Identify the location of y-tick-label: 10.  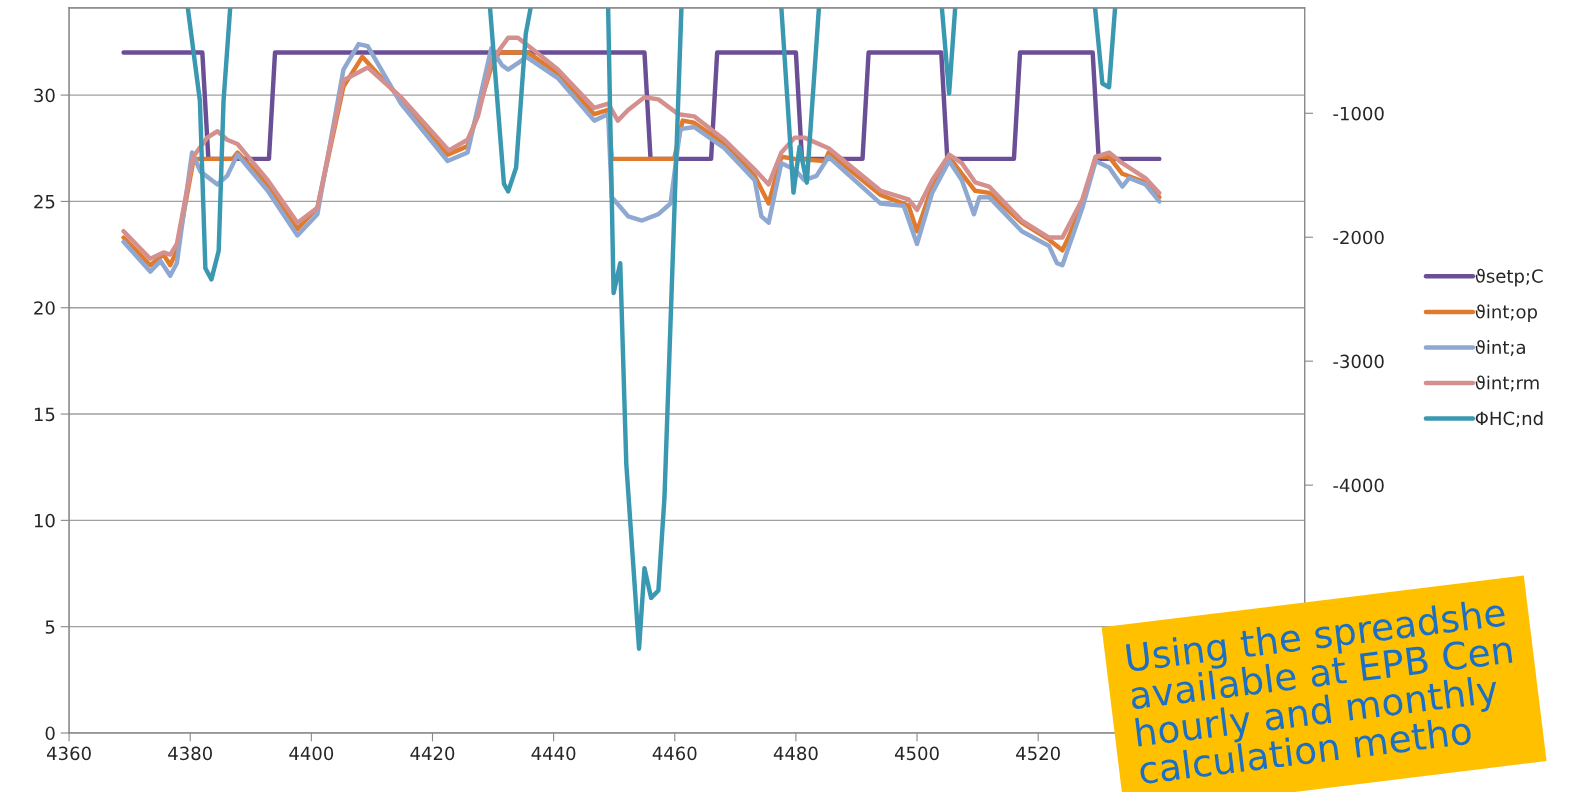
(44, 520).